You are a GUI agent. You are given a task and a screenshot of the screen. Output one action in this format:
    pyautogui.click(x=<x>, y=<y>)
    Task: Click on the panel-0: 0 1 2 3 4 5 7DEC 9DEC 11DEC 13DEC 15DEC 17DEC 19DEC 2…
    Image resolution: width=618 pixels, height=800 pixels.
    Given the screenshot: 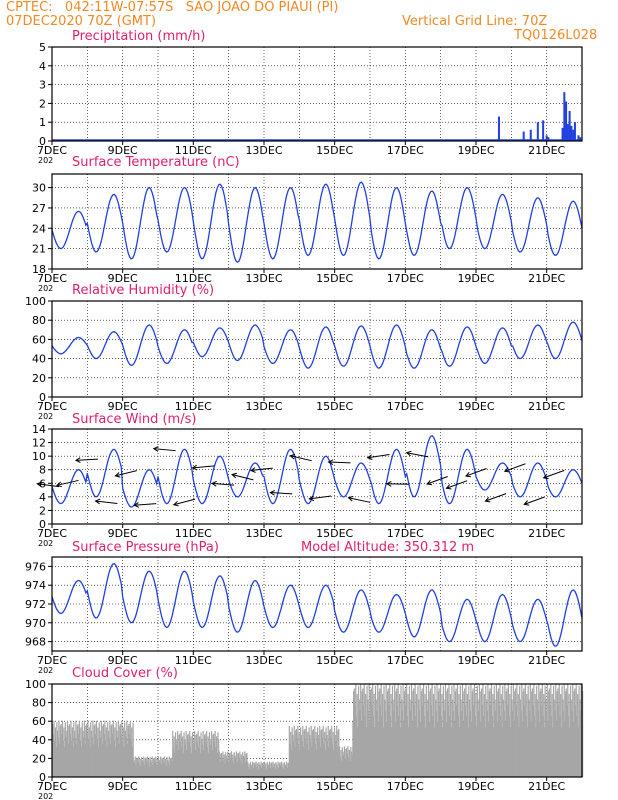 What is the action you would take?
    pyautogui.click(x=310, y=103)
    